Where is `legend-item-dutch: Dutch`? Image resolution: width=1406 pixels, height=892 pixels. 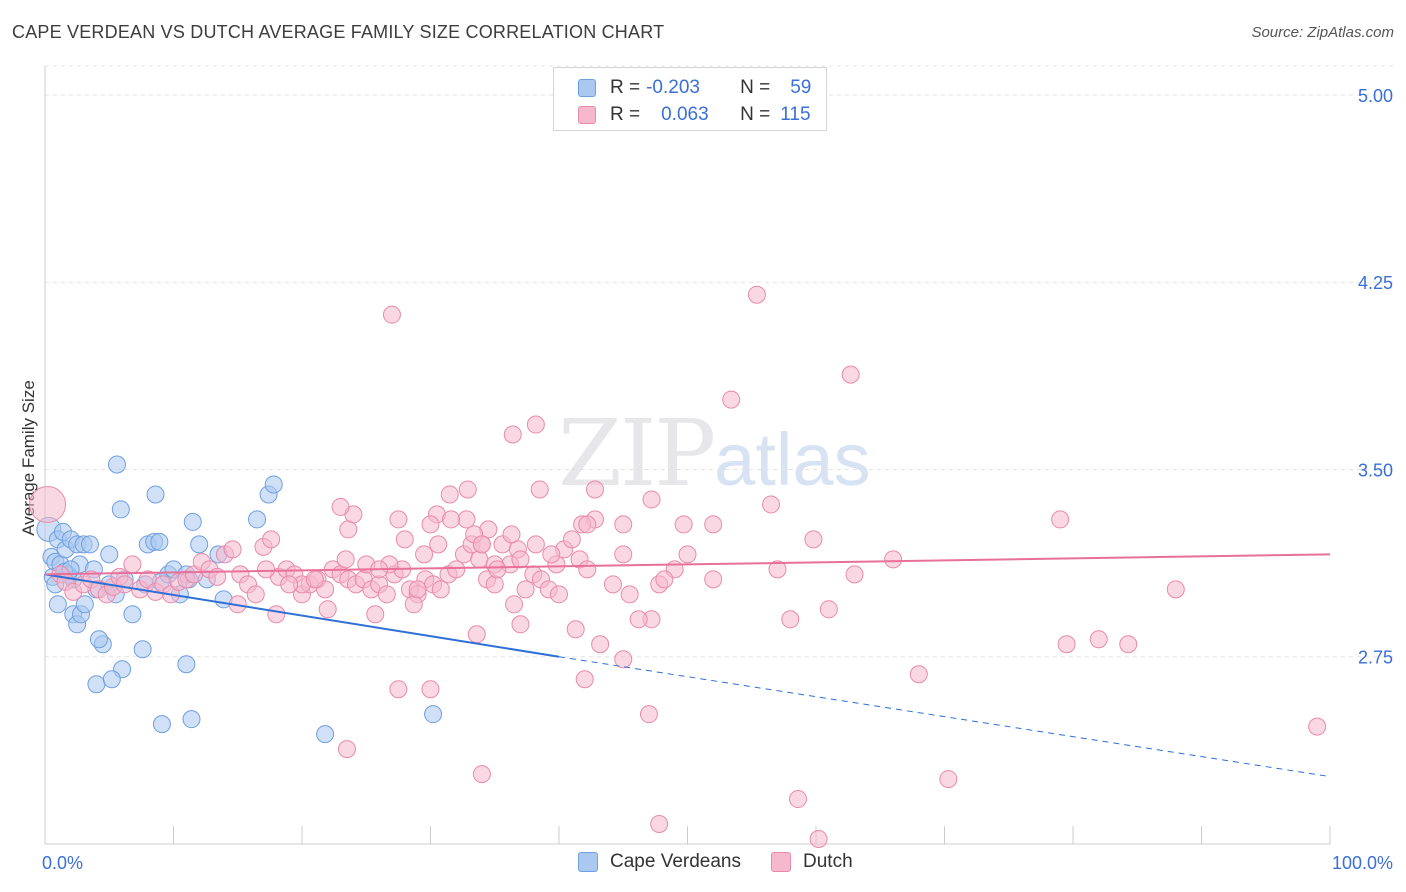 legend-item-dutch: Dutch is located at coordinates (812, 862).